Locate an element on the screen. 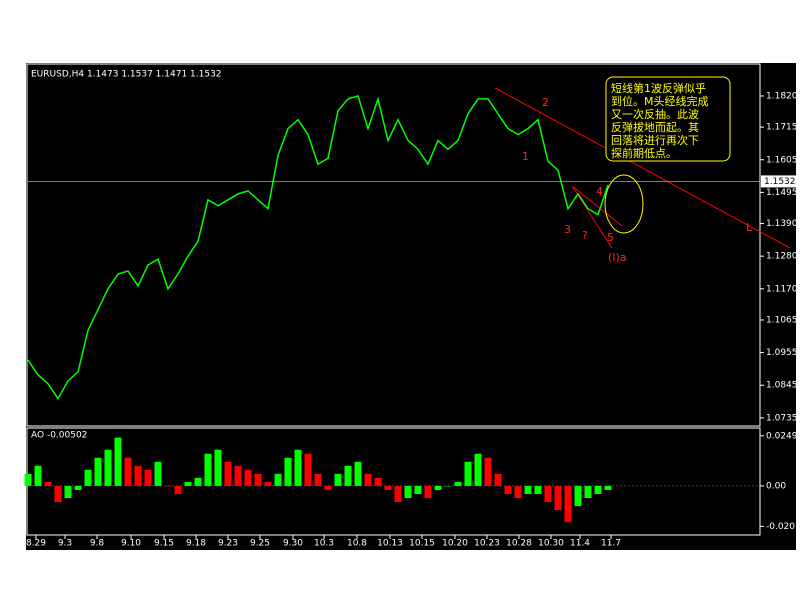 Image resolution: width=800 pixels, height=600 pixels. x-tick-label: 9.23 is located at coordinates (228, 544).